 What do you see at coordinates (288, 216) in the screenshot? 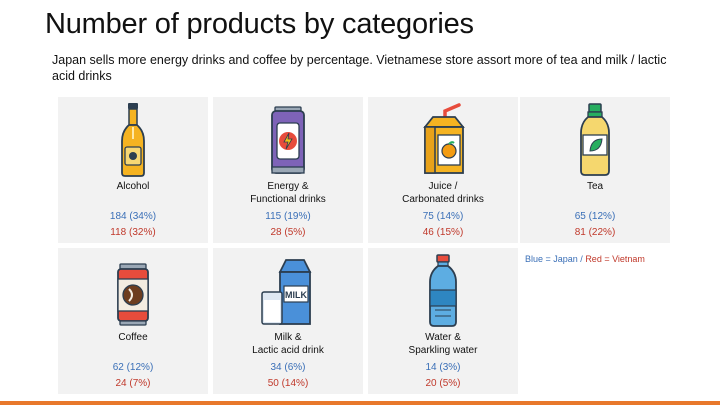
I see `japan-value: 115 (19%)` at bounding box center [288, 216].